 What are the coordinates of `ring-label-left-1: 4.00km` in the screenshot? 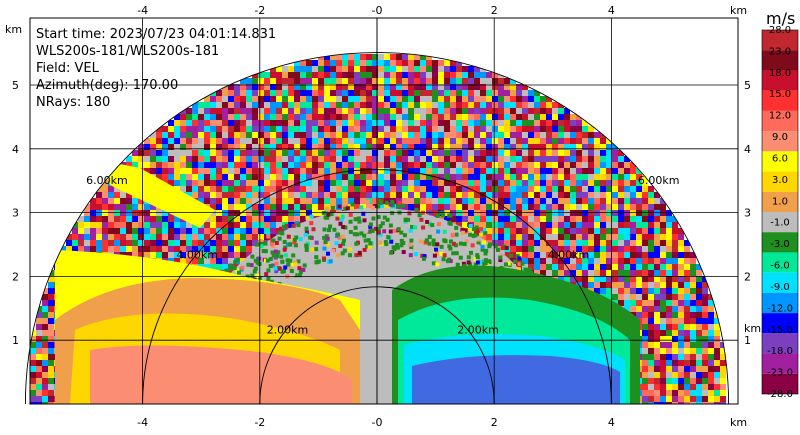 It's located at (197, 255).